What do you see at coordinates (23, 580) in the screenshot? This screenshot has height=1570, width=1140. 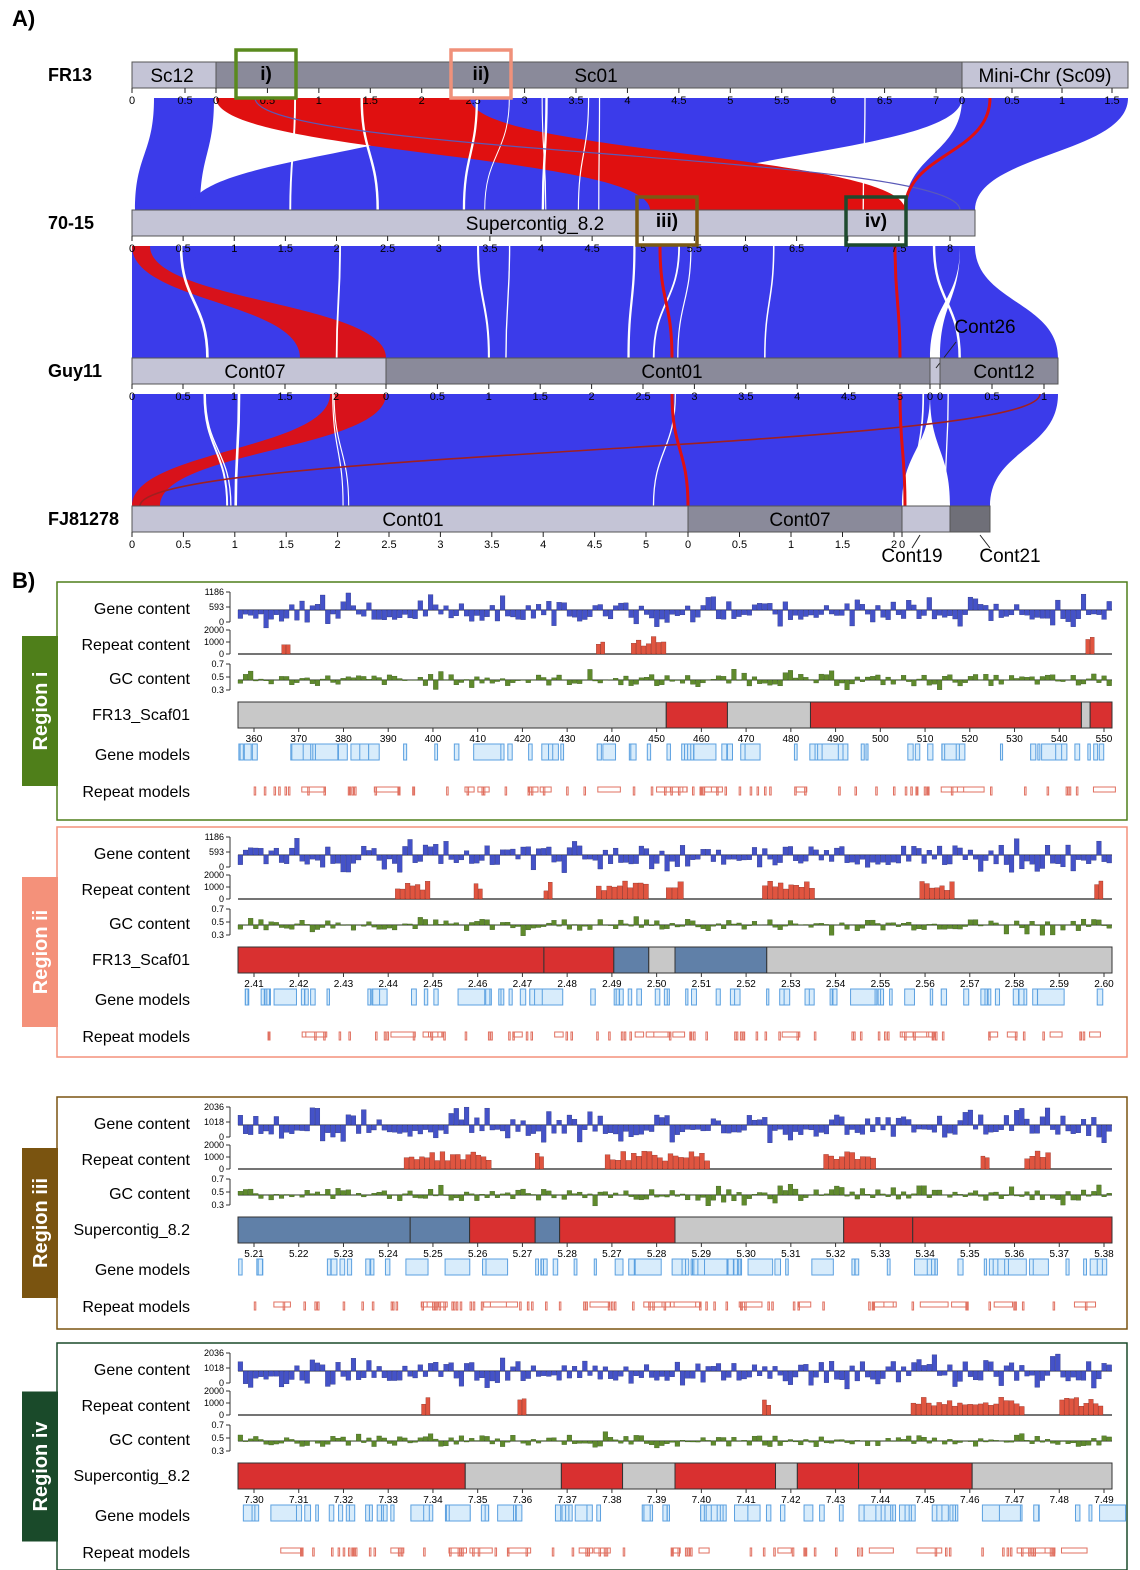 I see `panel-b-label: B)` at bounding box center [23, 580].